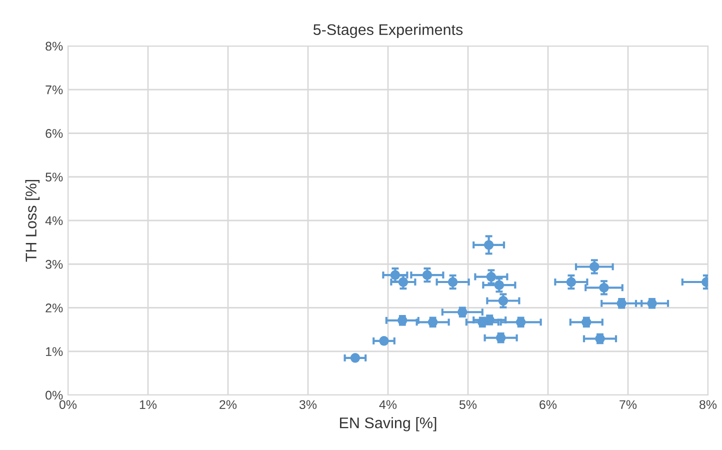 This screenshot has height=450, width=722. Describe the element at coordinates (54, 133) in the screenshot. I see `y-tick-label: 6%` at that location.